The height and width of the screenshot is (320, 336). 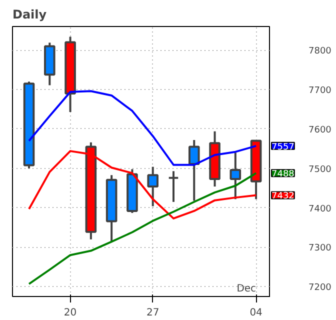 What do you see at coordinates (70, 313) in the screenshot?
I see `x-tick-label: 20` at bounding box center [70, 313].